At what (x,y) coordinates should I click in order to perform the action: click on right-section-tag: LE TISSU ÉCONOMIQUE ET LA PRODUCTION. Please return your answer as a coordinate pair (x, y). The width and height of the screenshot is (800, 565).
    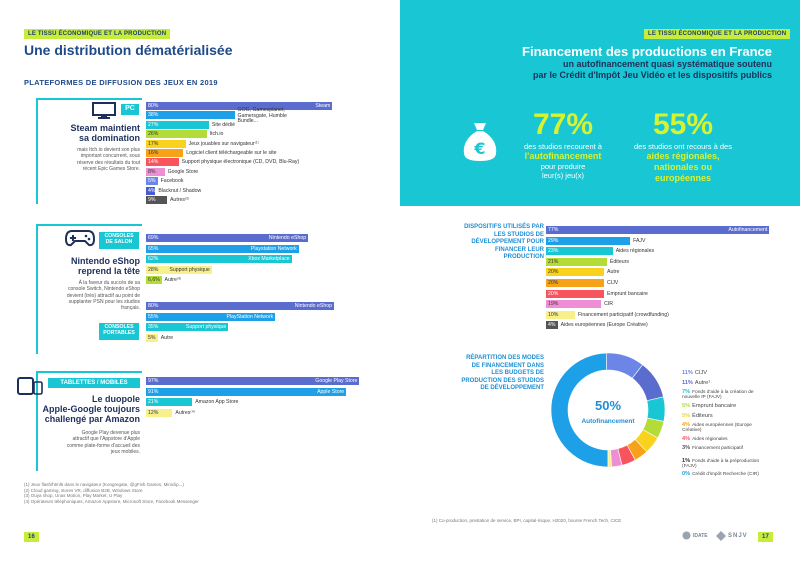
    Looking at the image, I should click on (717, 34).